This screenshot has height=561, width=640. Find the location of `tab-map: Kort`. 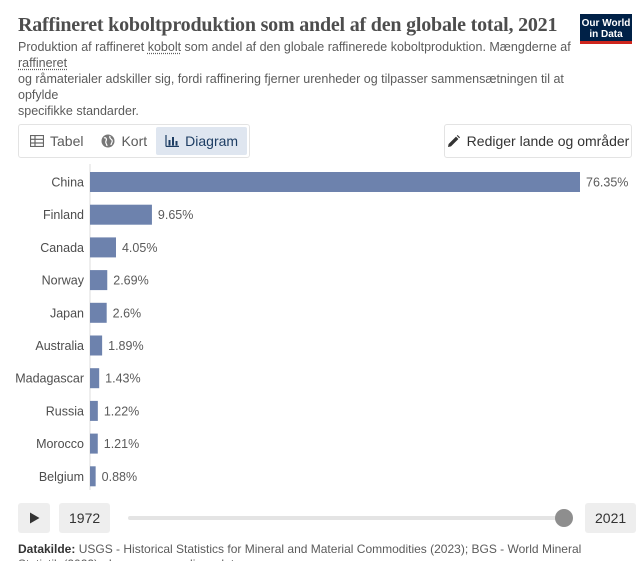

tab-map: Kort is located at coordinates (124, 141).